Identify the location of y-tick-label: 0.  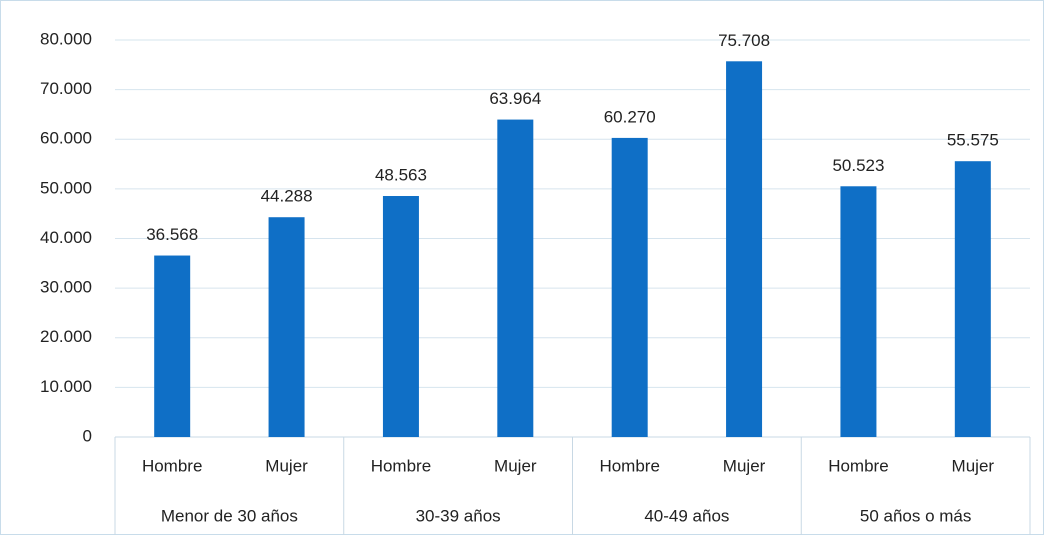
(87, 435).